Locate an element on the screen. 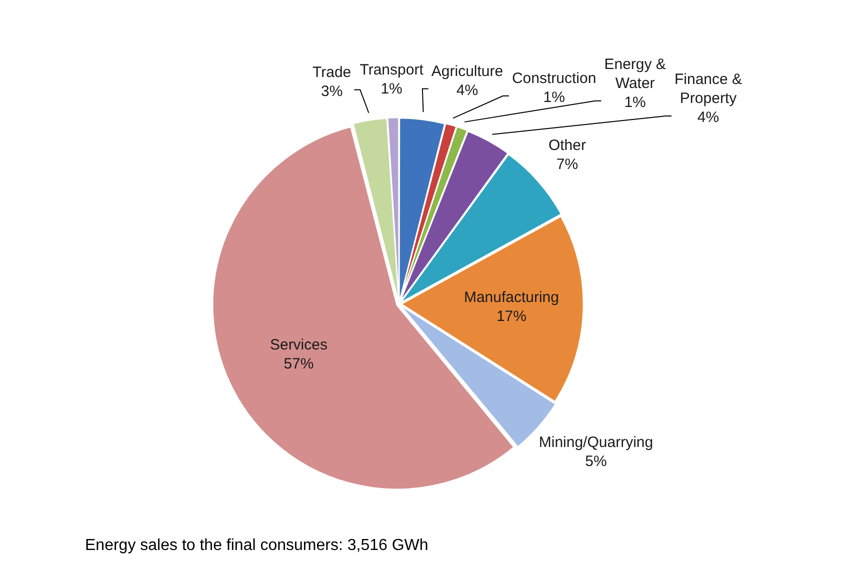  slice-label: Mining/Quarrying is located at coordinates (596, 443).